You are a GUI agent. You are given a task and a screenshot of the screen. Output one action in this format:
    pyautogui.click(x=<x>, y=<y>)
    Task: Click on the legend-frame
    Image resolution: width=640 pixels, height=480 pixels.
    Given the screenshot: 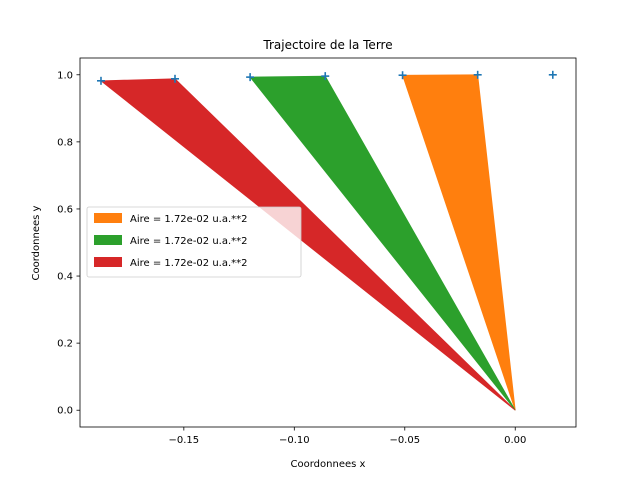 What is the action you would take?
    pyautogui.click(x=194, y=242)
    